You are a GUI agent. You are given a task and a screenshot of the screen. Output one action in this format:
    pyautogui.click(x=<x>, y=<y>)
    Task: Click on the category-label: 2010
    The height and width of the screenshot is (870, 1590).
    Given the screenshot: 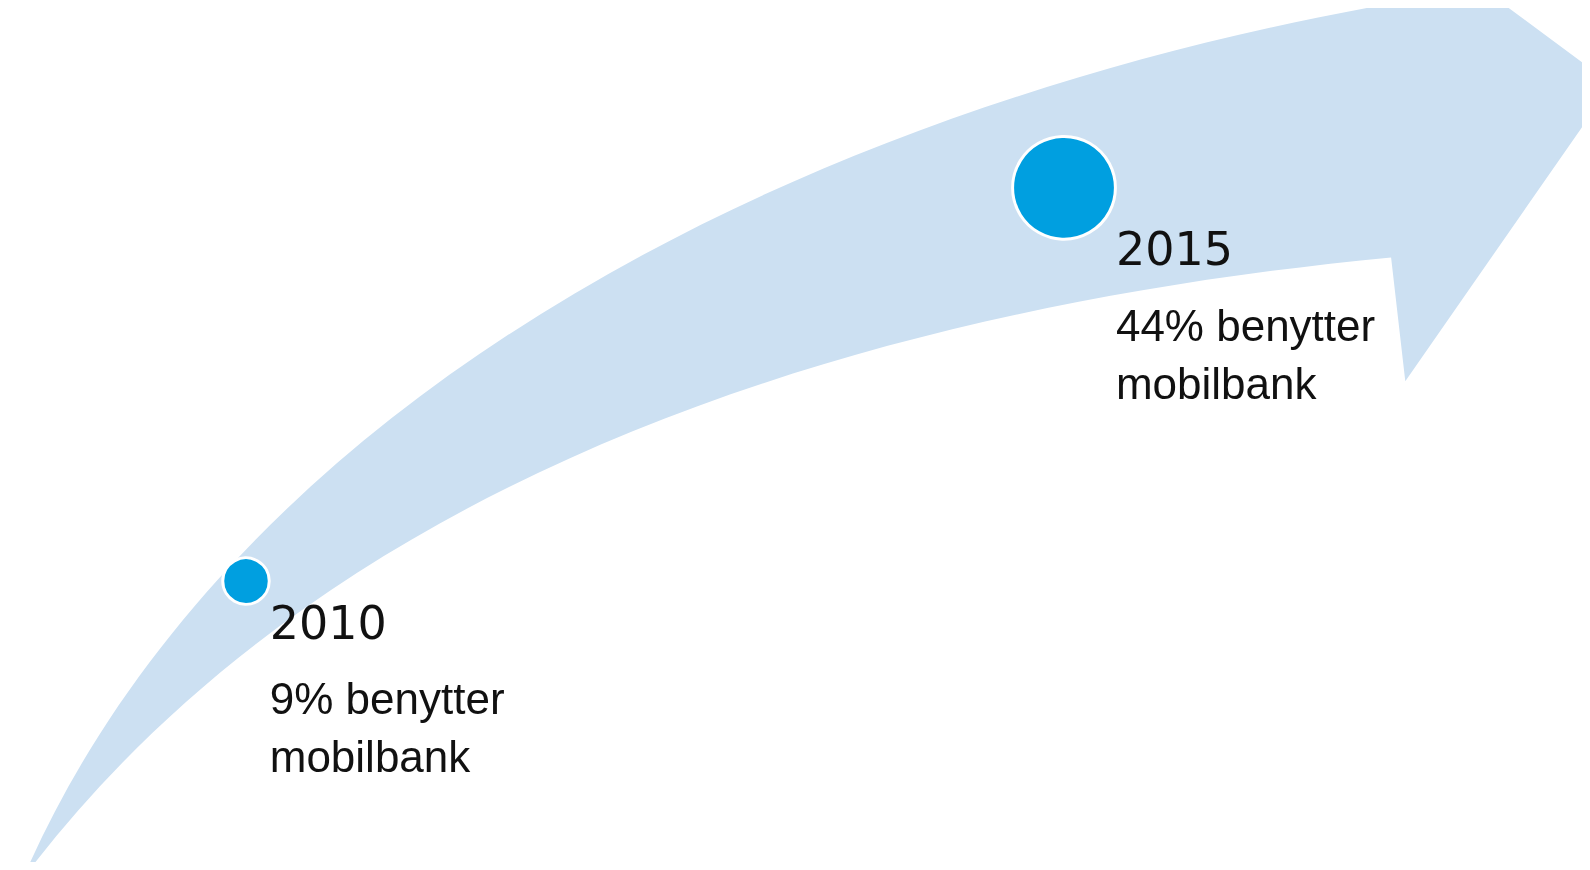 What is the action you would take?
    pyautogui.click(x=328, y=622)
    